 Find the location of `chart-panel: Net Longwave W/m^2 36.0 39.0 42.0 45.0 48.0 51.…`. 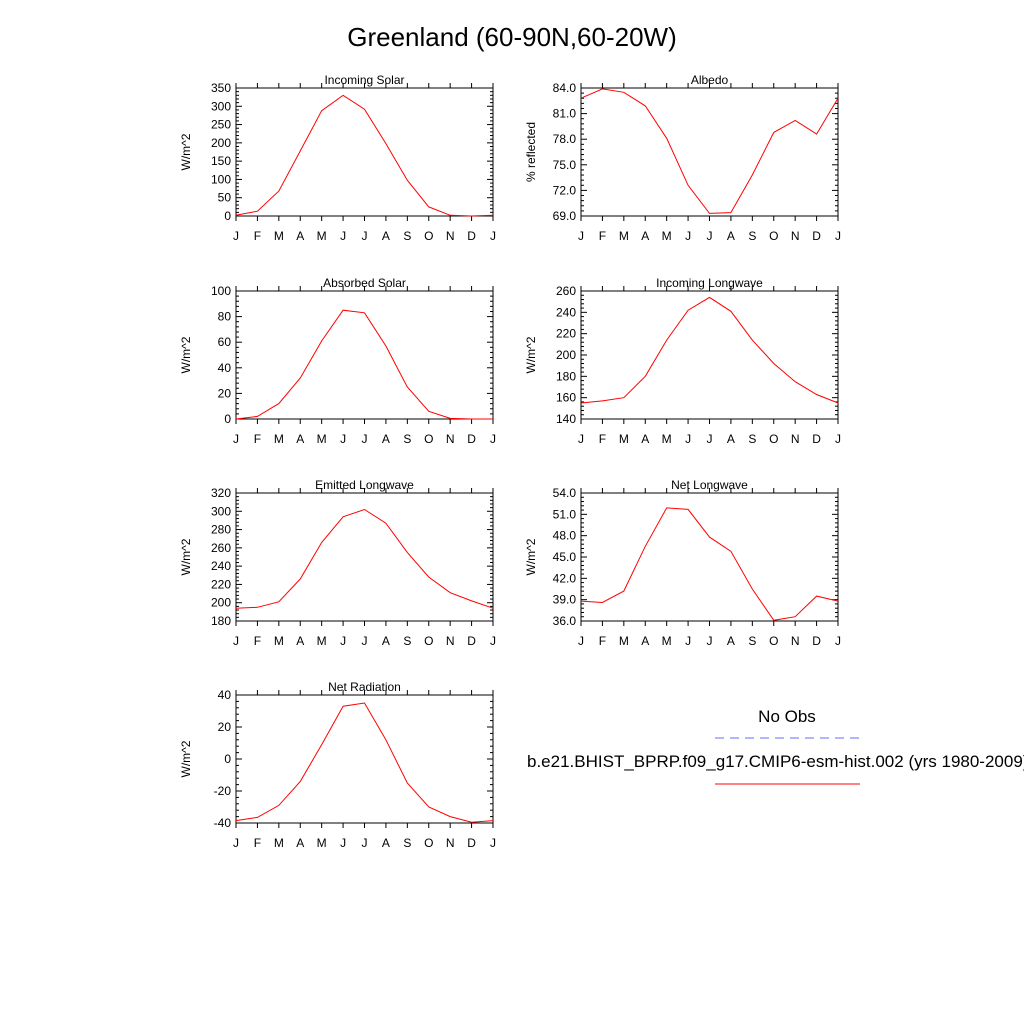

chart-panel: Net Longwave W/m^2 36.0 39.0 42.0 45.0 48.0 51.… is located at coordinates (682, 563).